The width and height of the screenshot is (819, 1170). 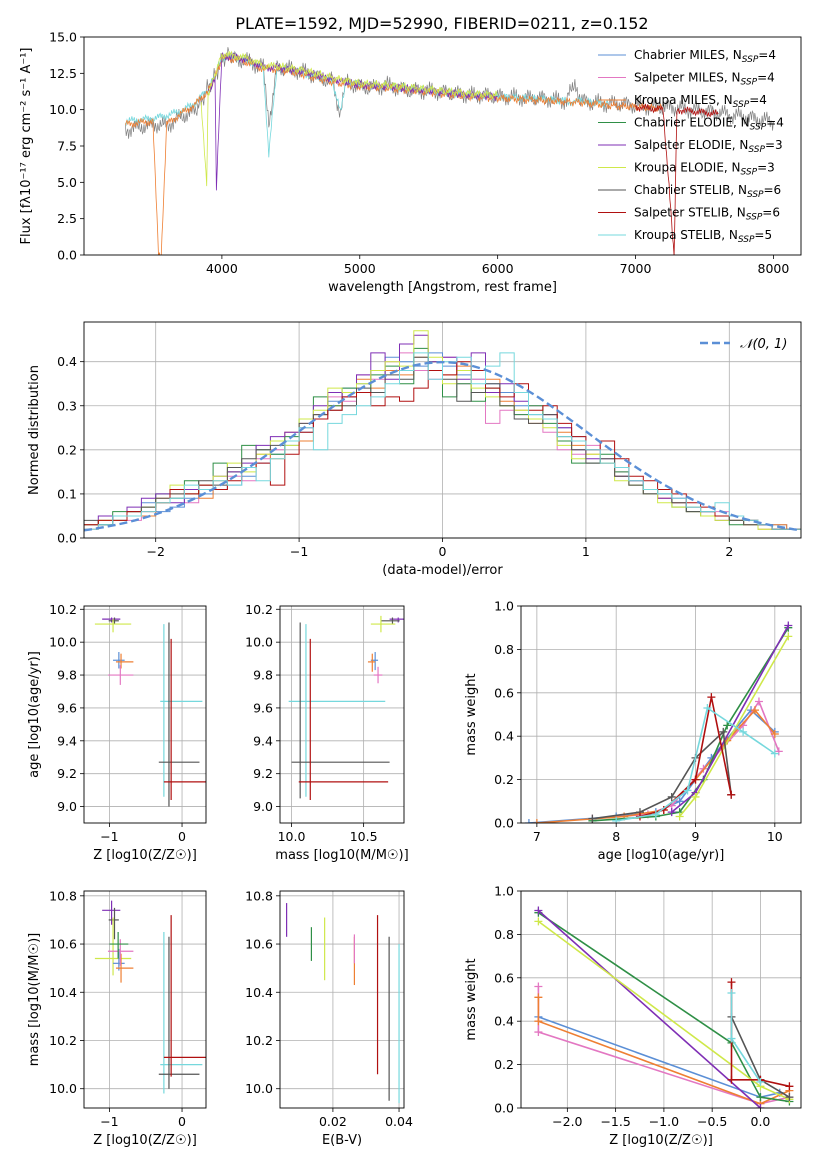 What do you see at coordinates (691, 145) in the screenshot?
I see `legend-label: Salpeter ELODIE, N` at bounding box center [691, 145].